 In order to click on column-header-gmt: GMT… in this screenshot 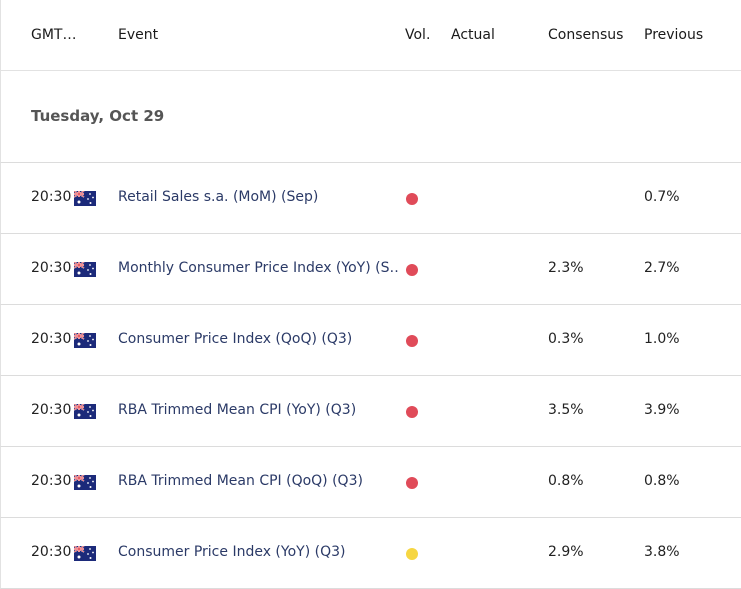, I will do `click(54, 35)`.